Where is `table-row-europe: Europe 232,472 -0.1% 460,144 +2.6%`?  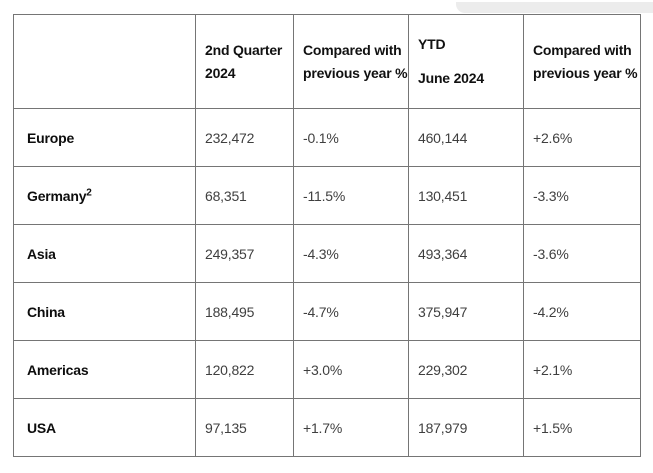 table-row-europe: Europe 232,472 -0.1% 460,144 +2.6% is located at coordinates (327, 137).